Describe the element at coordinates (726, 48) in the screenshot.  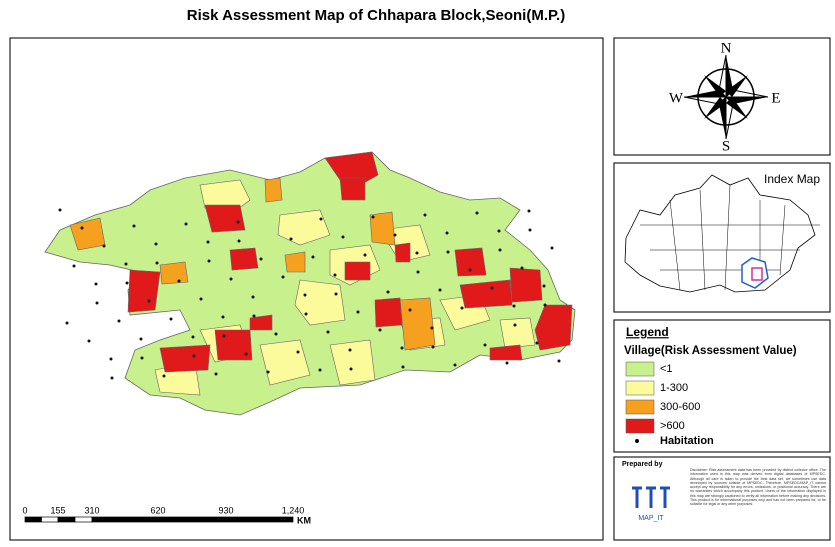
I see `north-label: N` at that location.